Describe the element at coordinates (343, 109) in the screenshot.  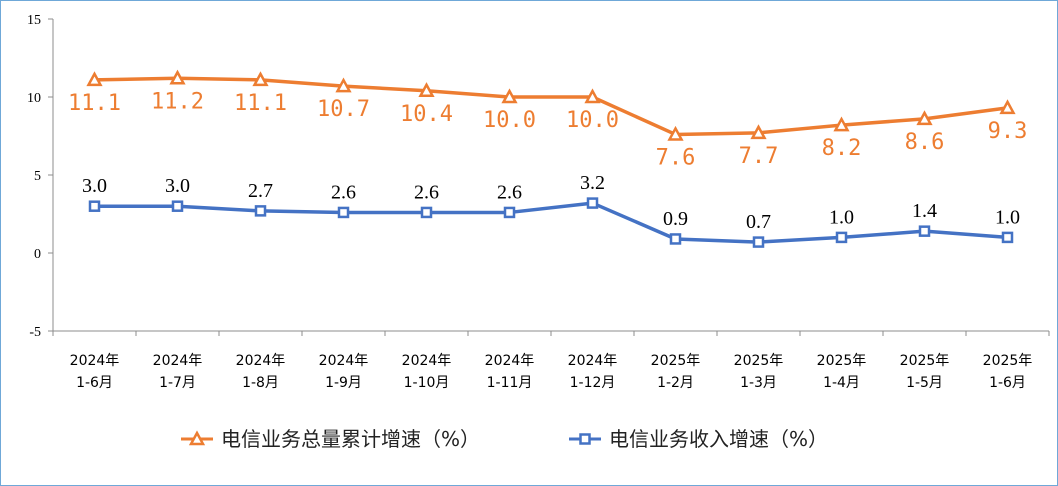
I see `data-label: 10.7` at that location.